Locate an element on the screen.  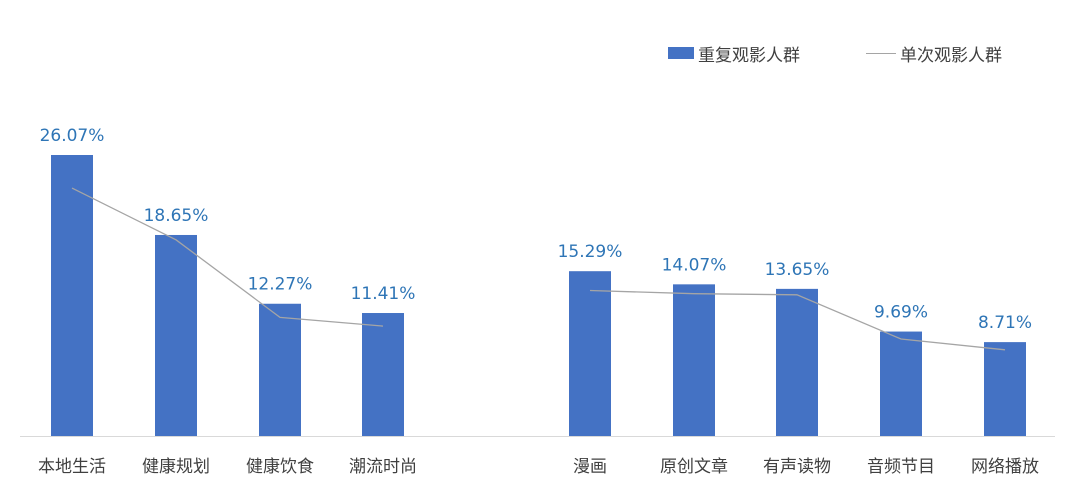
data-label: 11.41% is located at coordinates (383, 294).